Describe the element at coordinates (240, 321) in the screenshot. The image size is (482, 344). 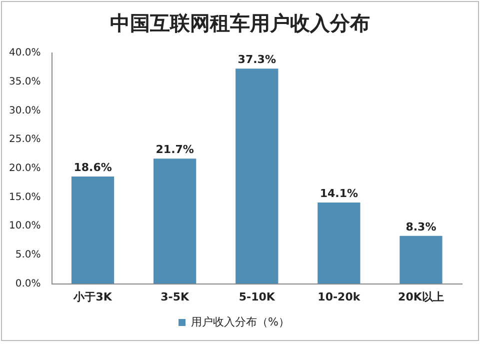
I see `legend-label: 用户收入分布（%）` at that location.